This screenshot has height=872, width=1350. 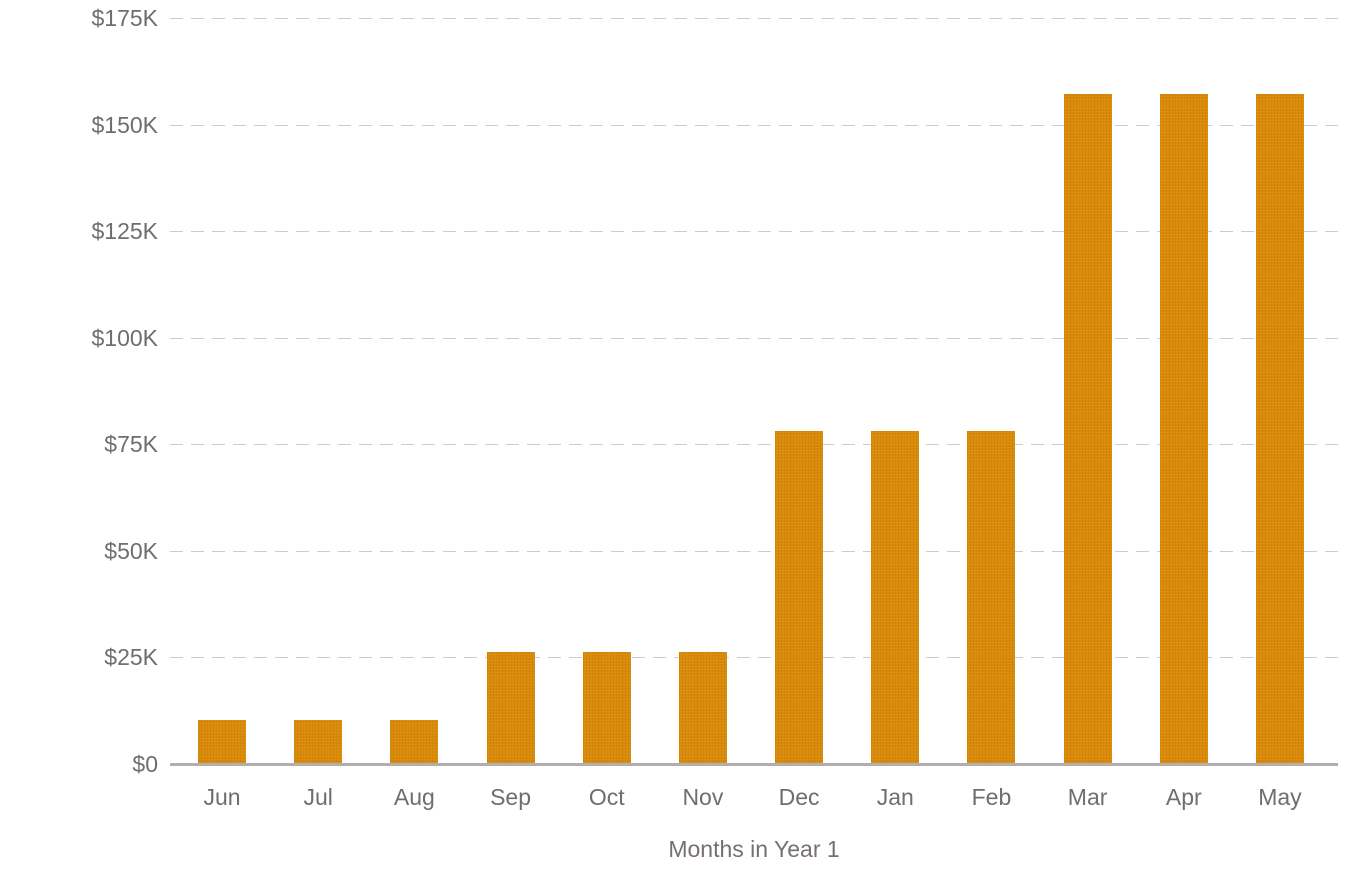 I want to click on x-axis-line, so click(x=754, y=764).